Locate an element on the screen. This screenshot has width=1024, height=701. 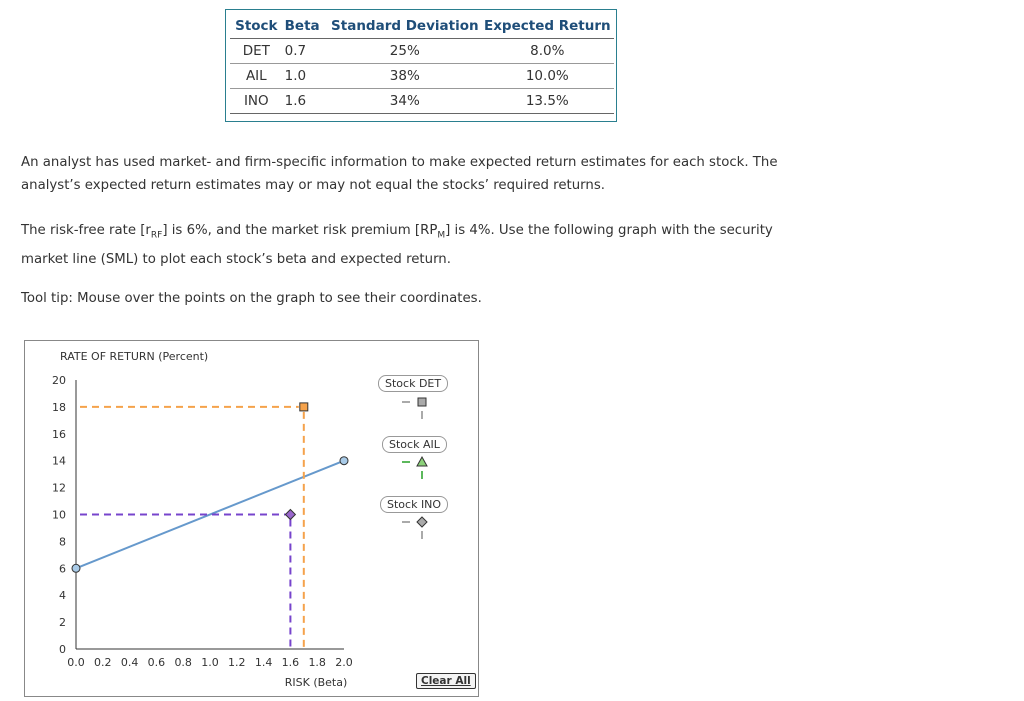
chart-marks is located at coordinates (210, 525).